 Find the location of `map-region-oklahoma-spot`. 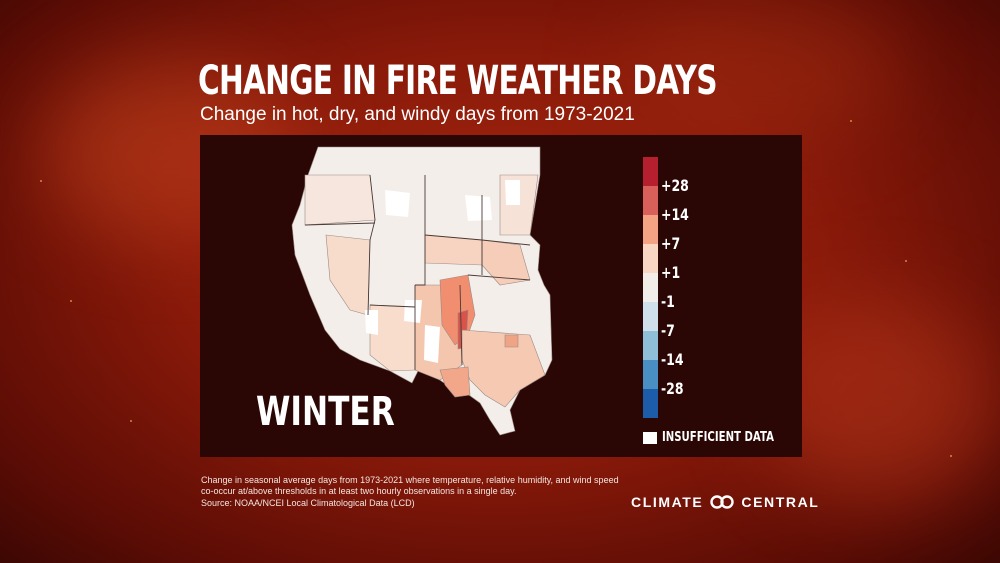

map-region-oklahoma-spot is located at coordinates (511, 341).